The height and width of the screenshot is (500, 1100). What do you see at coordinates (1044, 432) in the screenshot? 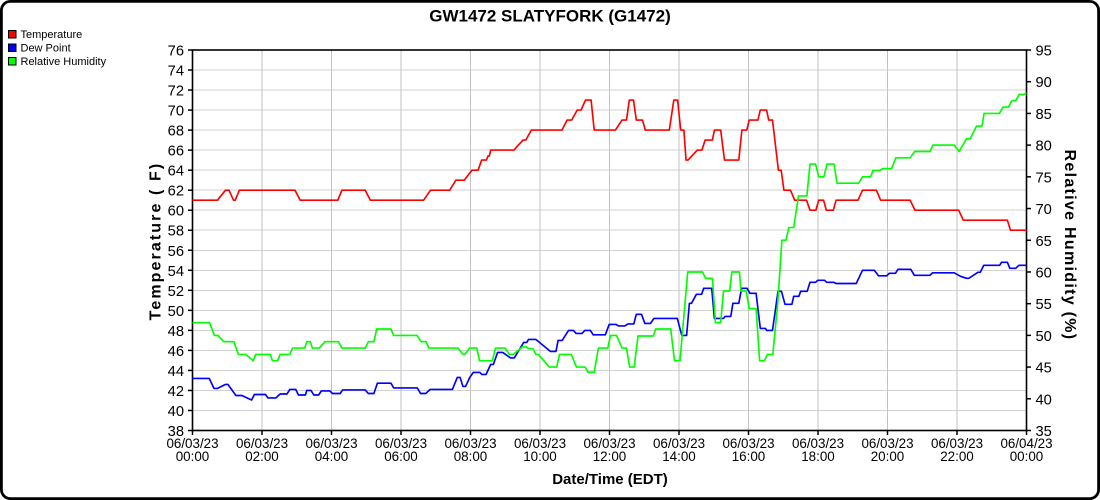
I see `svg-text: 35` at bounding box center [1044, 432].